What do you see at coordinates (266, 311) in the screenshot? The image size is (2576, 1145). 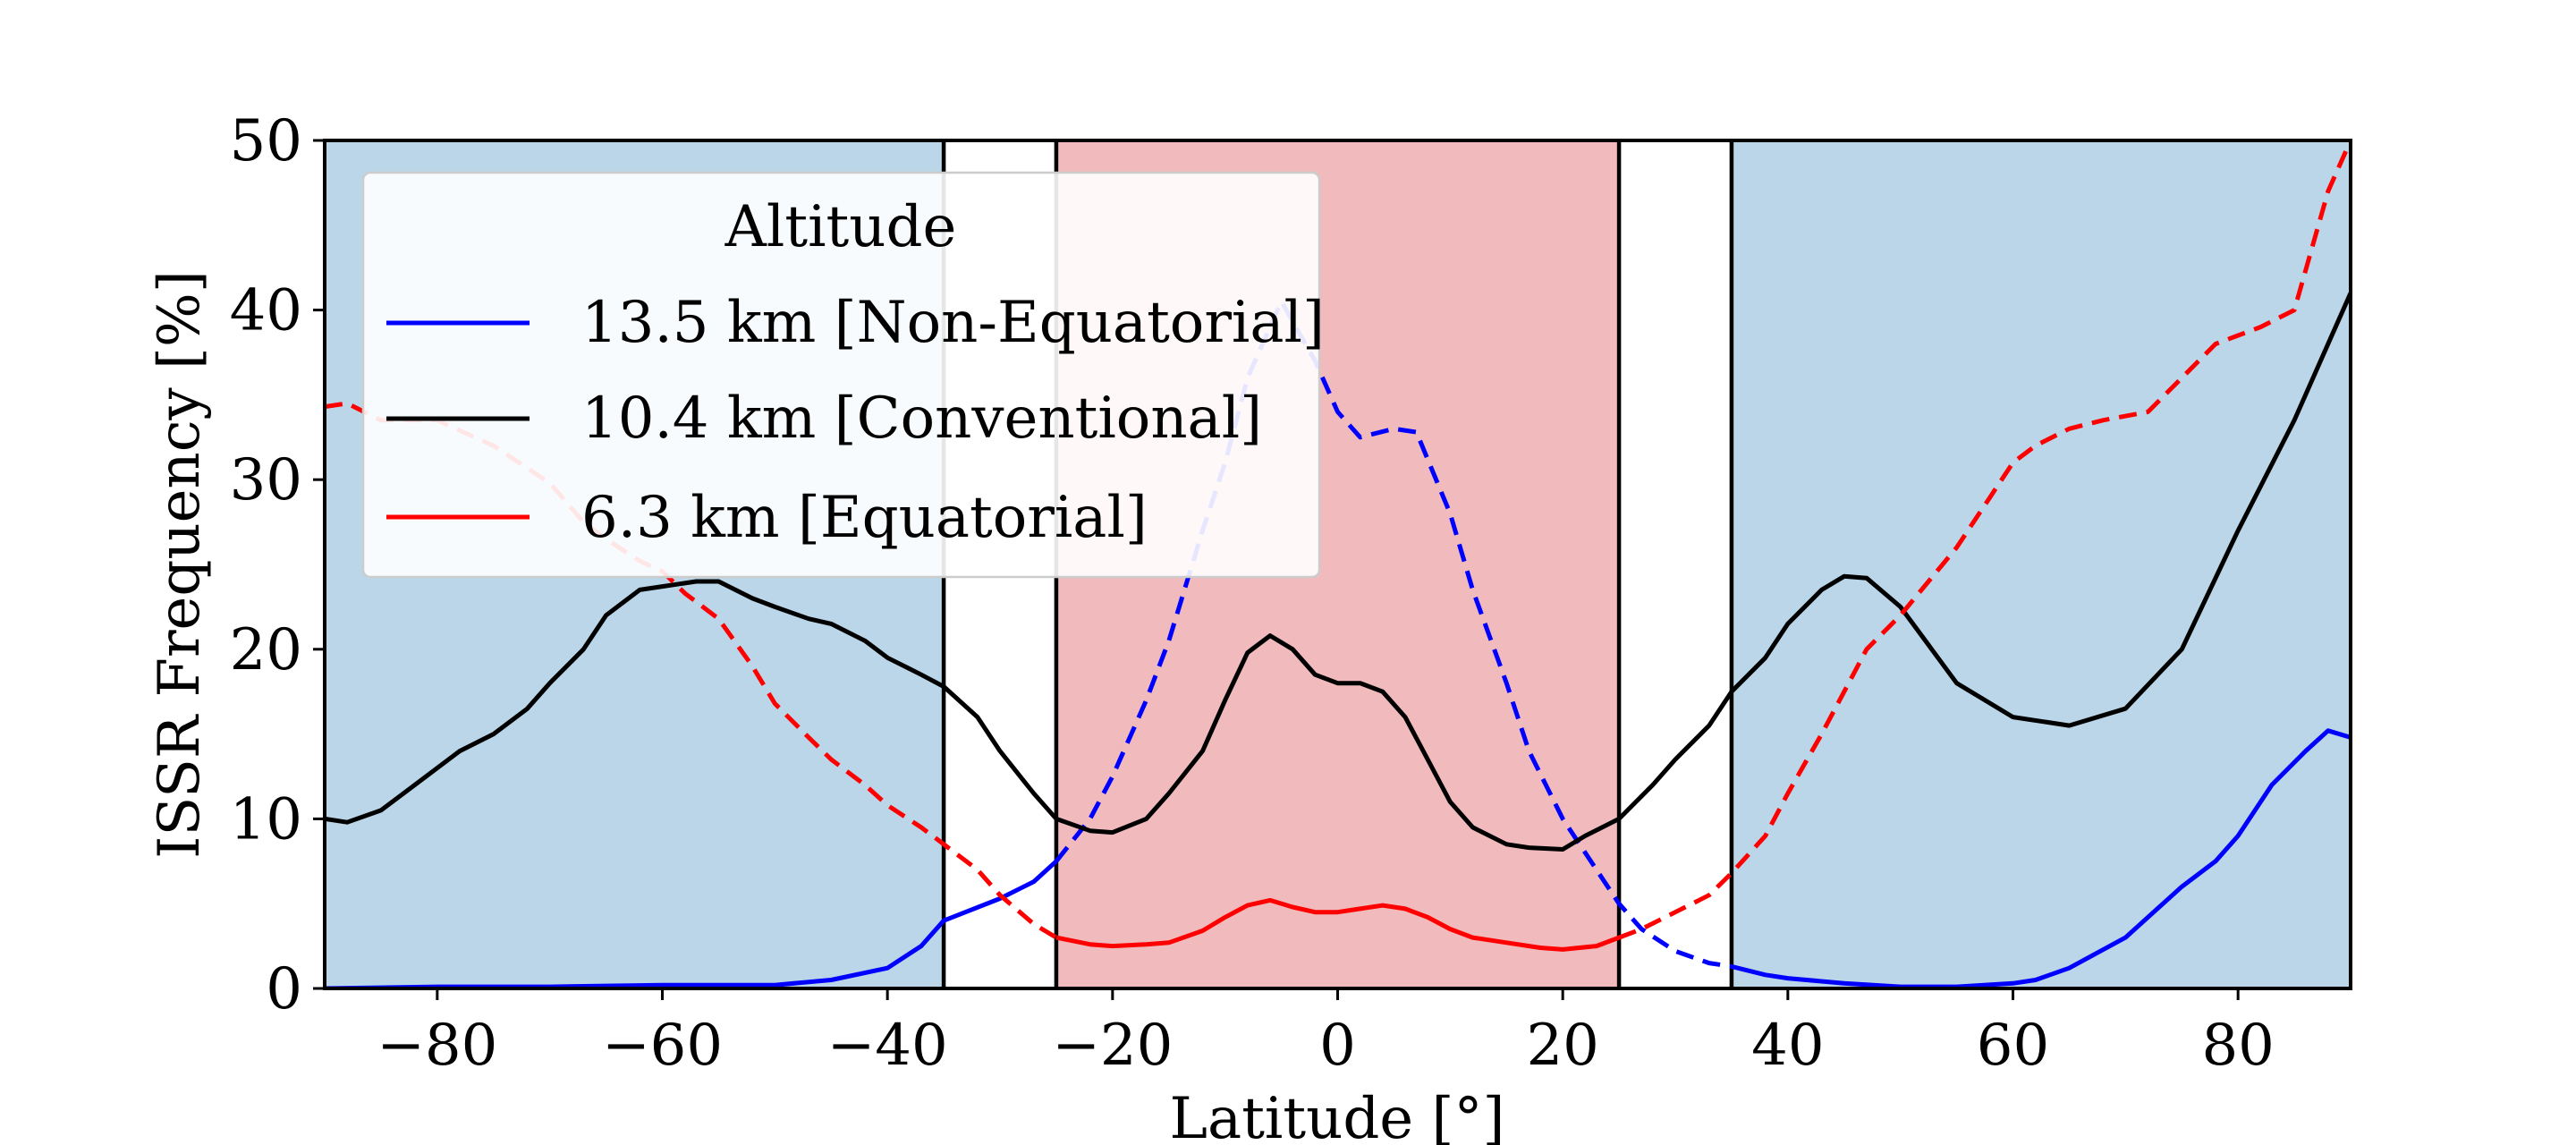 I see `y-tick-label: 40` at bounding box center [266, 311].